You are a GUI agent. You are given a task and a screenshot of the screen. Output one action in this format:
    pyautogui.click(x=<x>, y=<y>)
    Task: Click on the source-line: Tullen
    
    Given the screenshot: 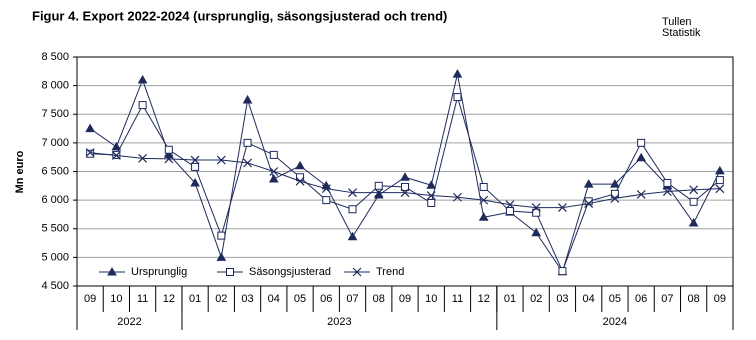 What is the action you would take?
    pyautogui.click(x=677, y=22)
    